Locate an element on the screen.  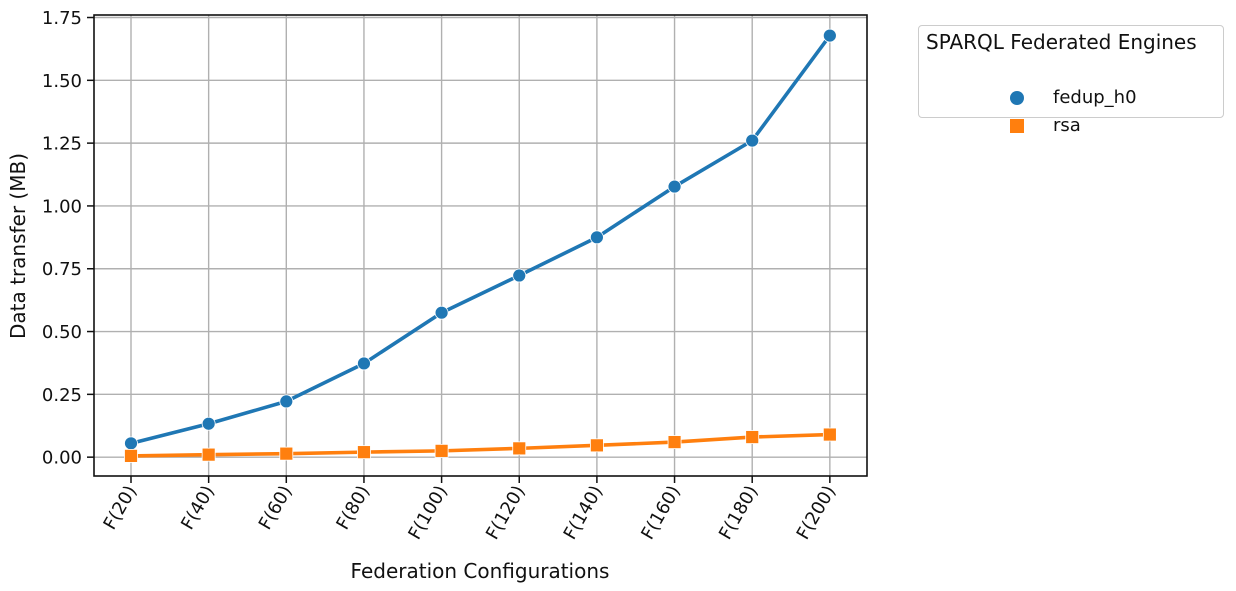
legend-marker-square is located at coordinates (1017, 126).